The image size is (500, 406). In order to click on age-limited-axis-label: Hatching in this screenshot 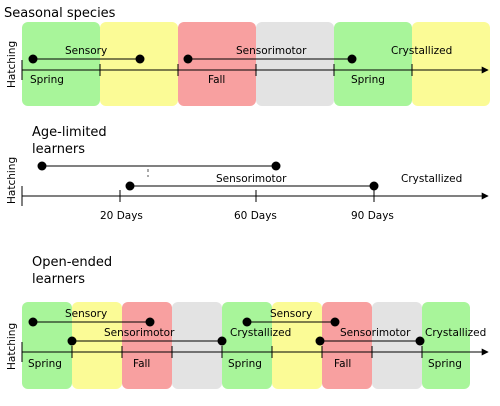, I will do `click(12, 180)`.